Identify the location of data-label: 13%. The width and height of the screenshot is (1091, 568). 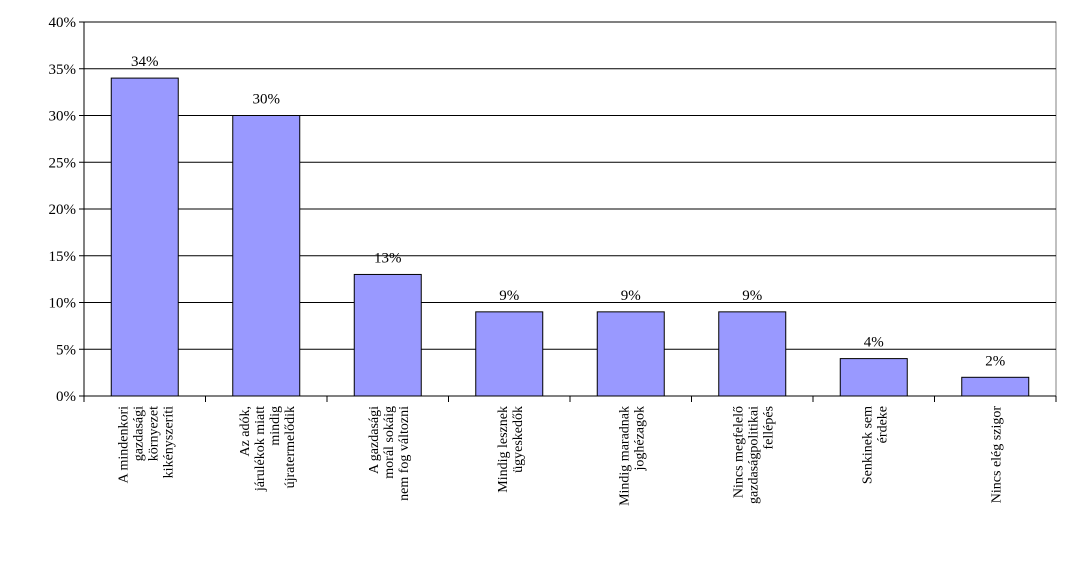
(388, 258).